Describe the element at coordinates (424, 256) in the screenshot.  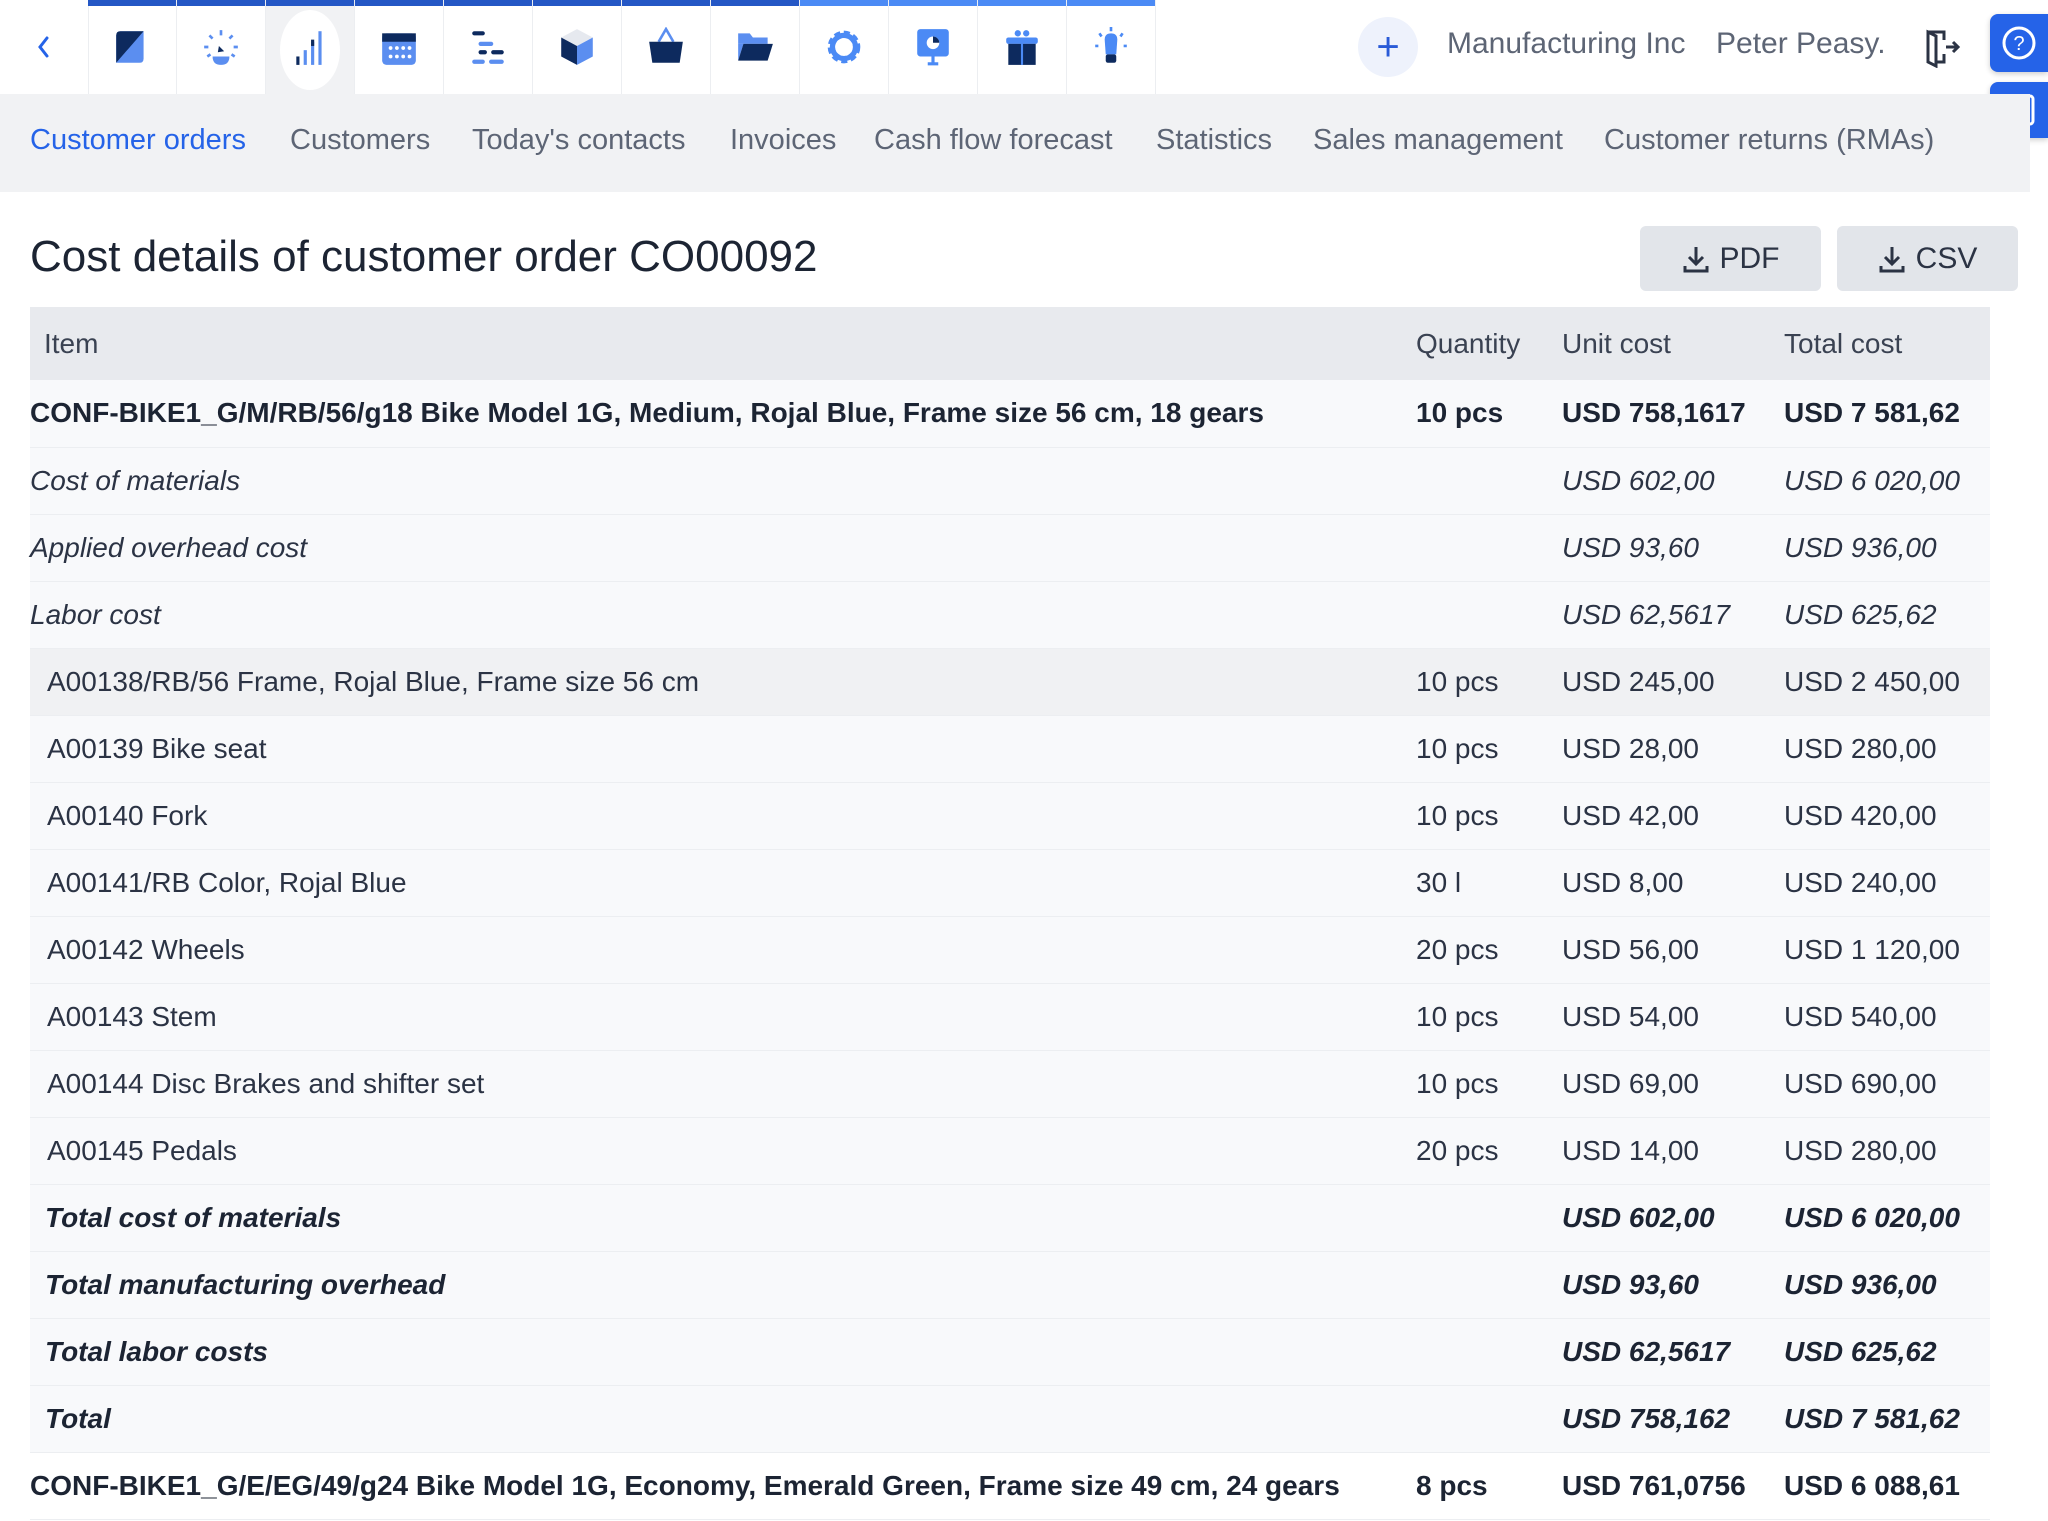
I see `page-title: Cost details of customer order CO00092` at that location.